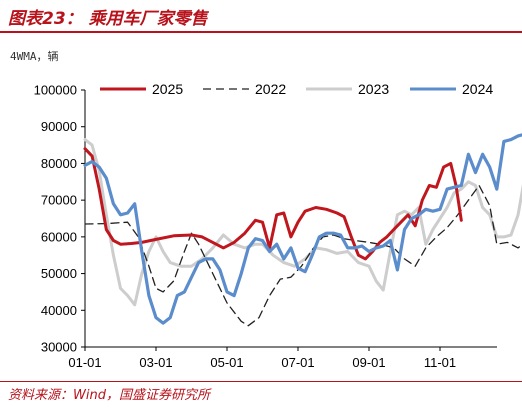  Describe the element at coordinates (262, 358) in the screenshot. I see `x-axis-ticks: 01-01 03-01 05-01 07-01 09-01 11-01` at that location.